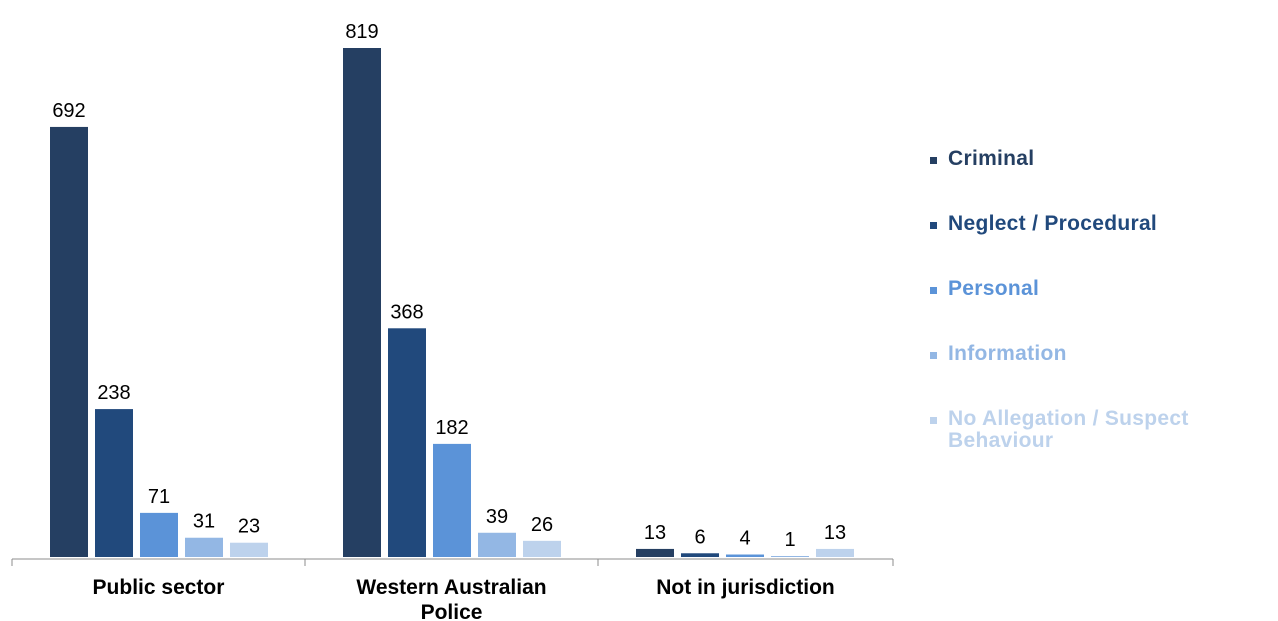 The height and width of the screenshot is (621, 1278). Describe the element at coordinates (406, 312) in the screenshot. I see `data-label: 368` at that location.